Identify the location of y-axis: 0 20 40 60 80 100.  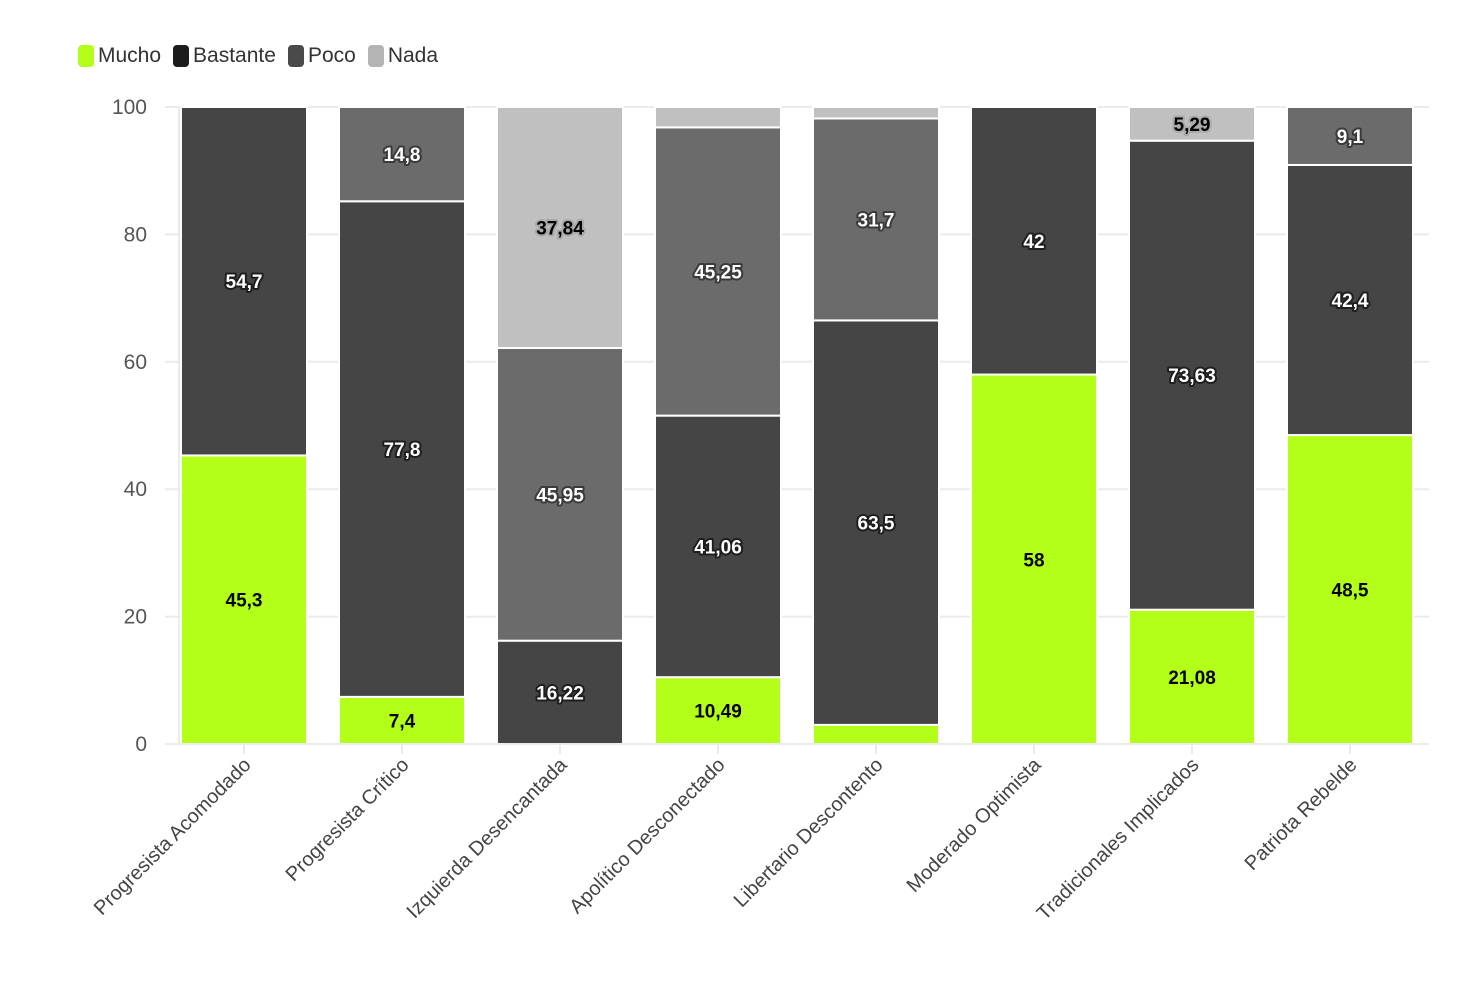
(129, 426).